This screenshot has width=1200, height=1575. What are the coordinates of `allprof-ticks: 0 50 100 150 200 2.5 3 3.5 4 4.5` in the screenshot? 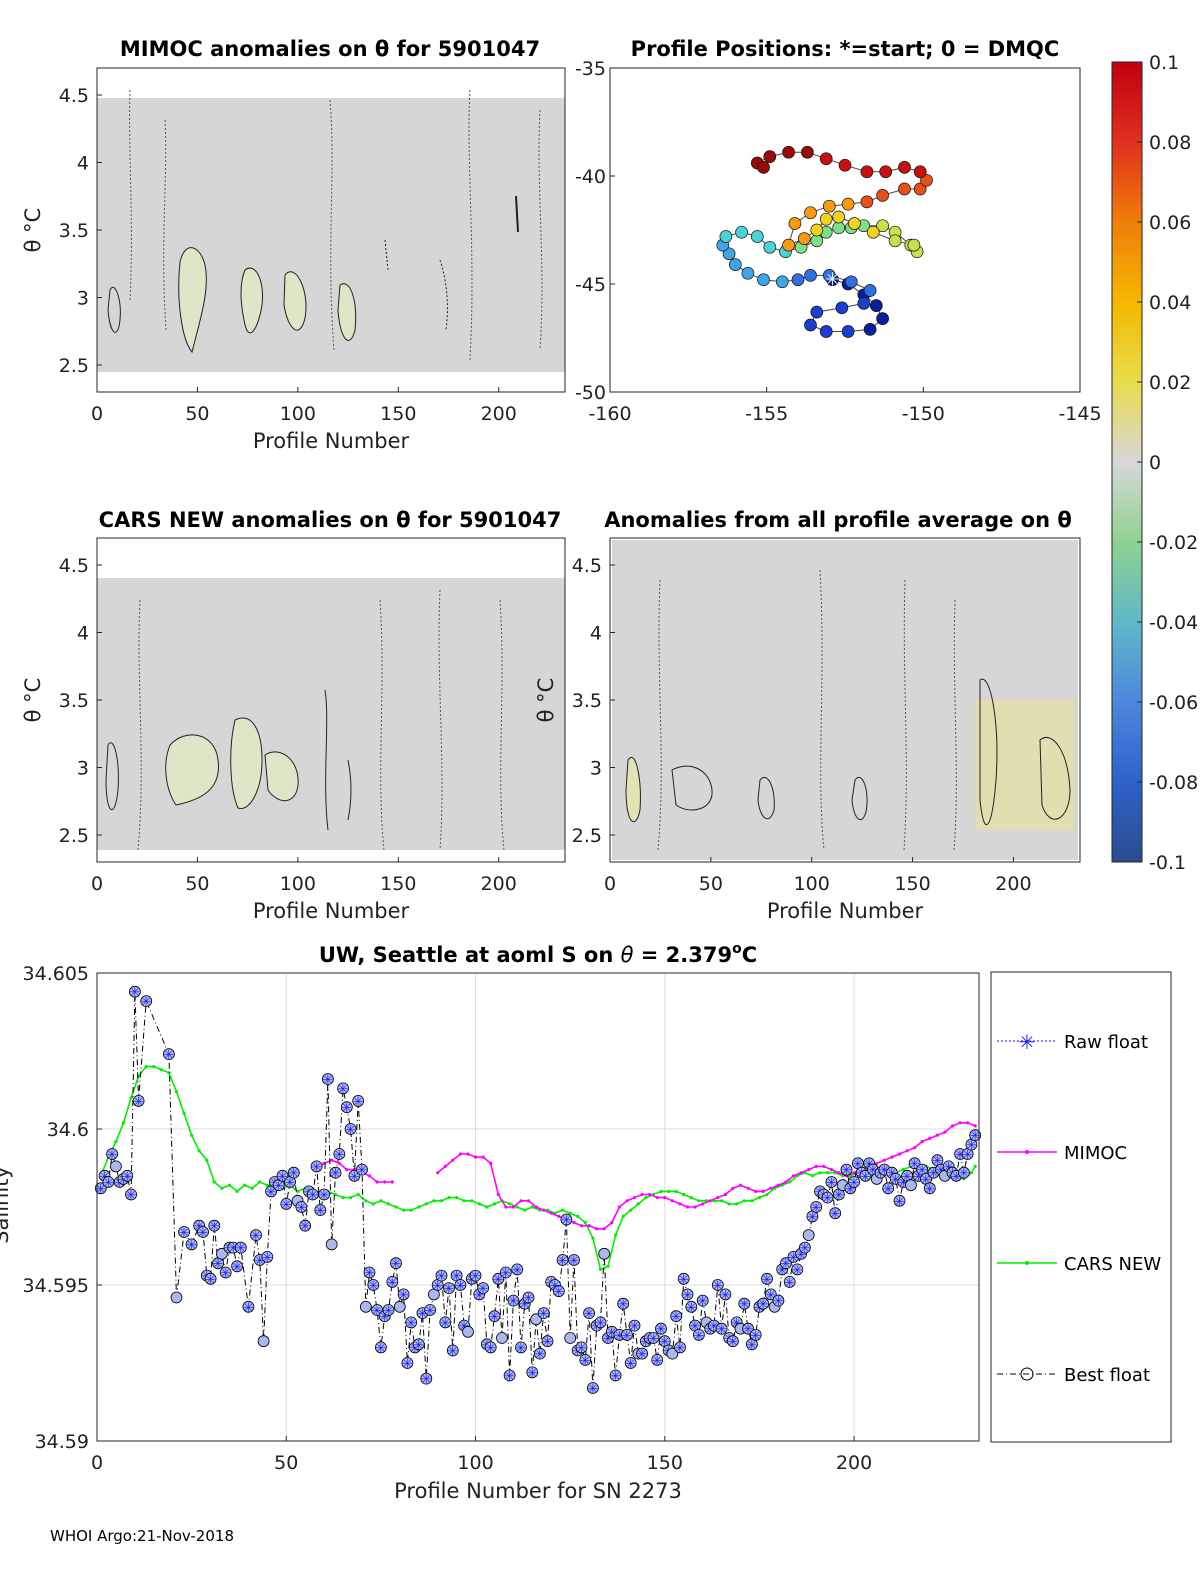 It's located at (802, 725).